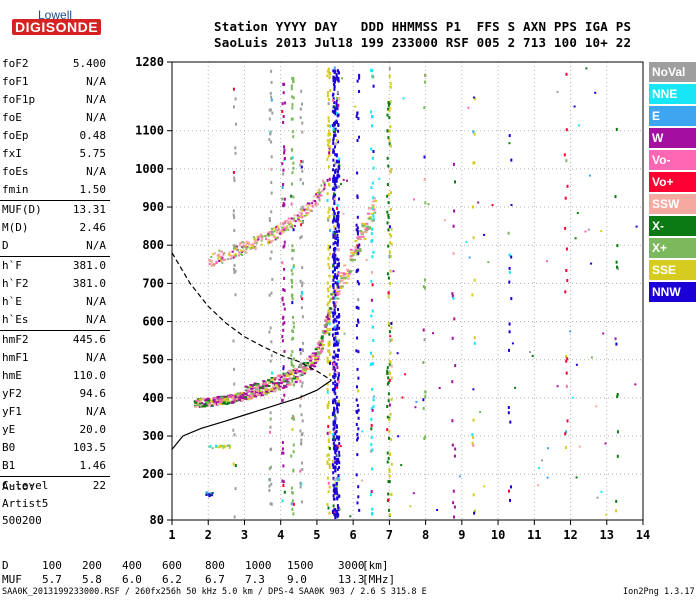 The height and width of the screenshot is (600, 700). Describe the element at coordinates (12, 153) in the screenshot. I see `param-label: fxI` at that location.